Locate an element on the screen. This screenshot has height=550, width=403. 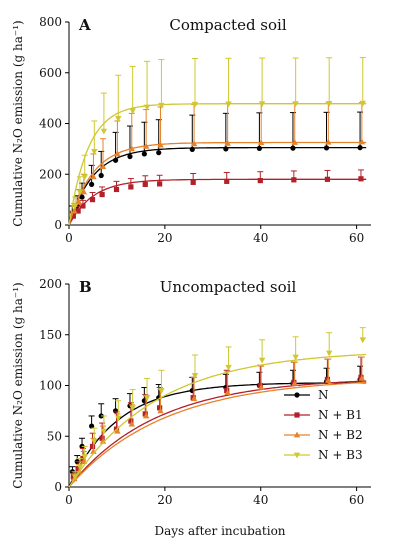
y-tick-label: 50 is located at coordinates (54, 436).